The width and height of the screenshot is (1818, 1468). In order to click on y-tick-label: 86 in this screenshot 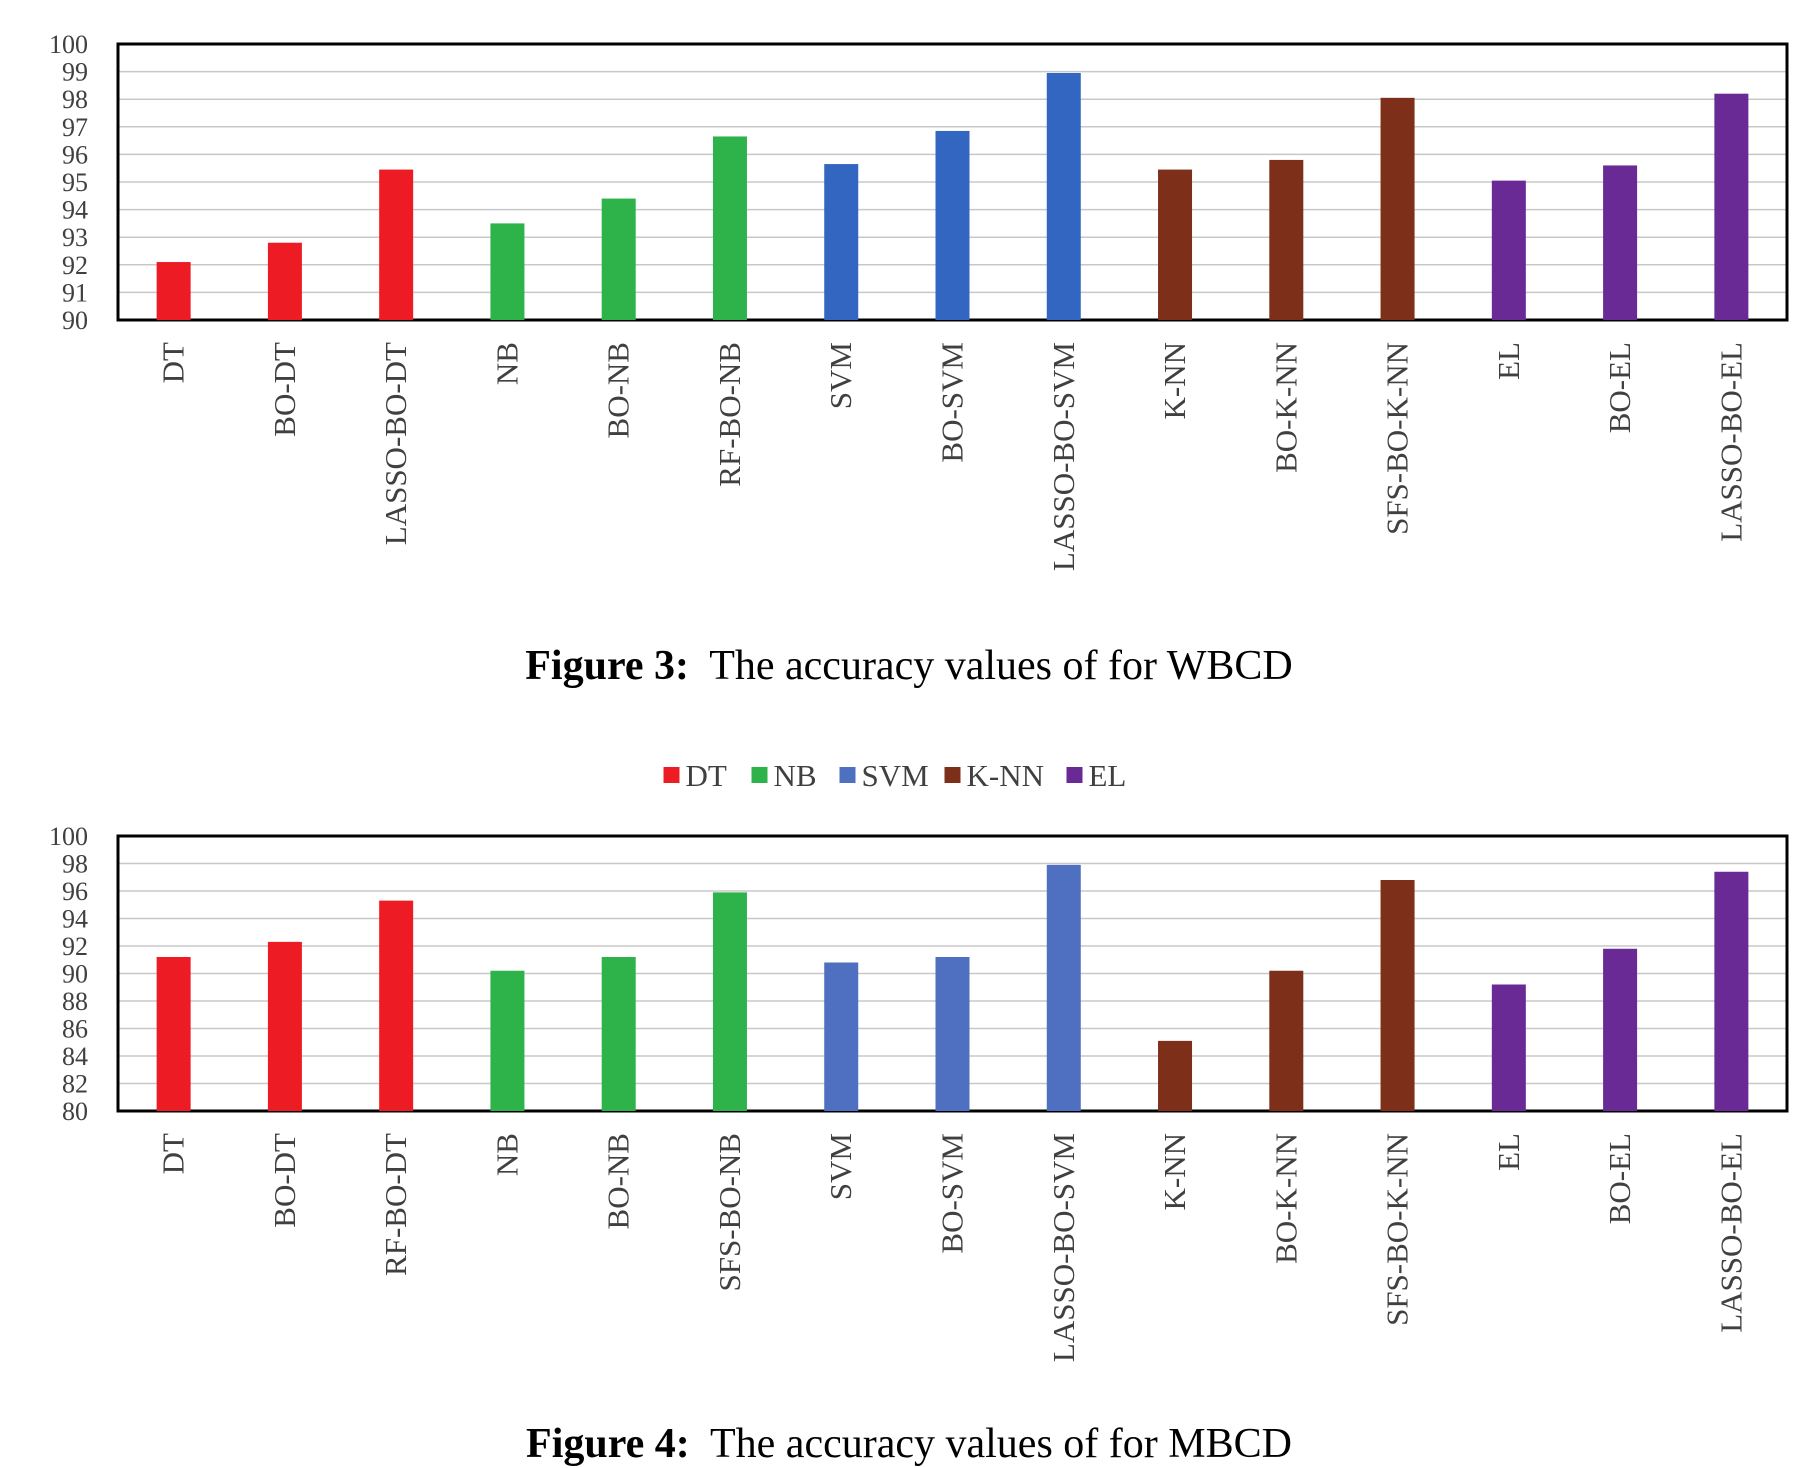, I will do `click(75, 1029)`.